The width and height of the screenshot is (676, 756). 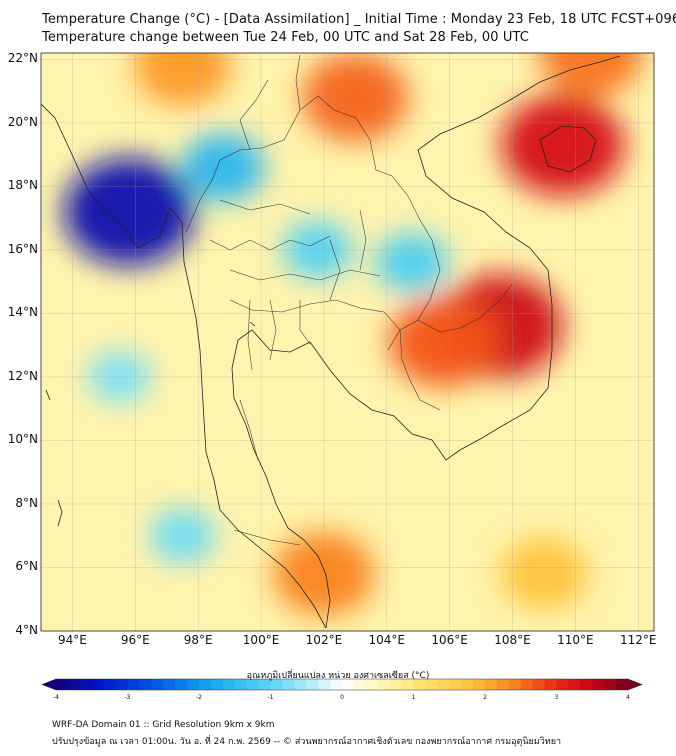 What do you see at coordinates (56, 697) in the screenshot?
I see `colorbar-tick-label: -4` at bounding box center [56, 697].